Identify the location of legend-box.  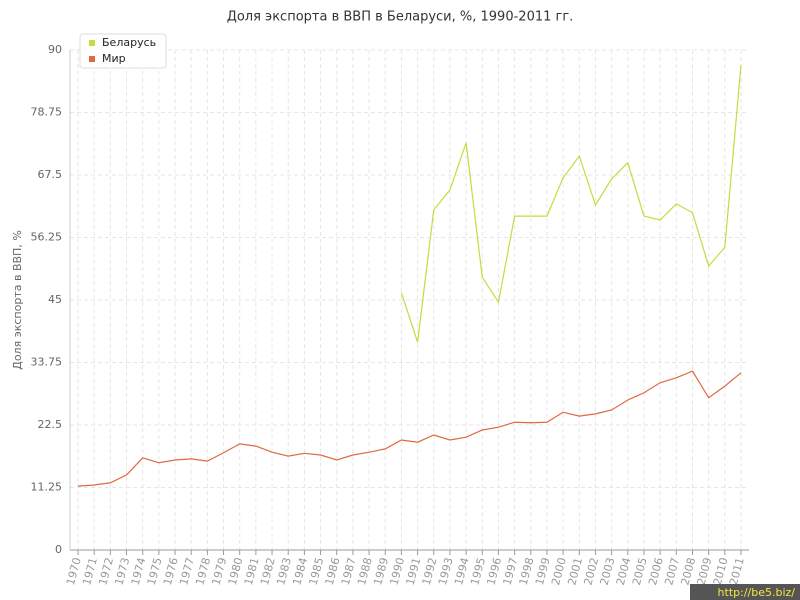
(123, 51).